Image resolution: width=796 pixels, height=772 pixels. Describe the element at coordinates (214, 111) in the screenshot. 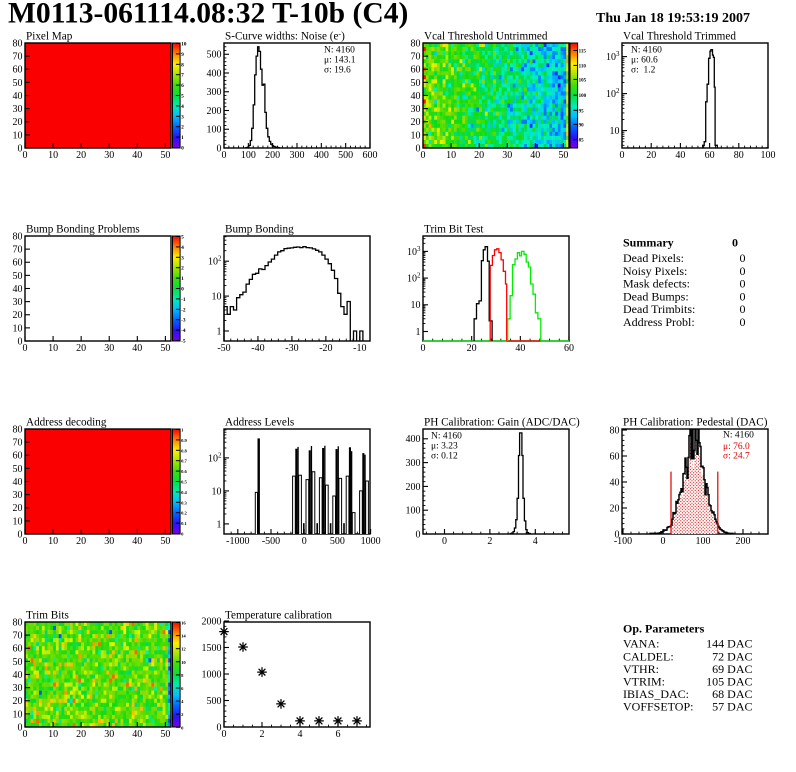

I see `svg-text: 200` at that location.